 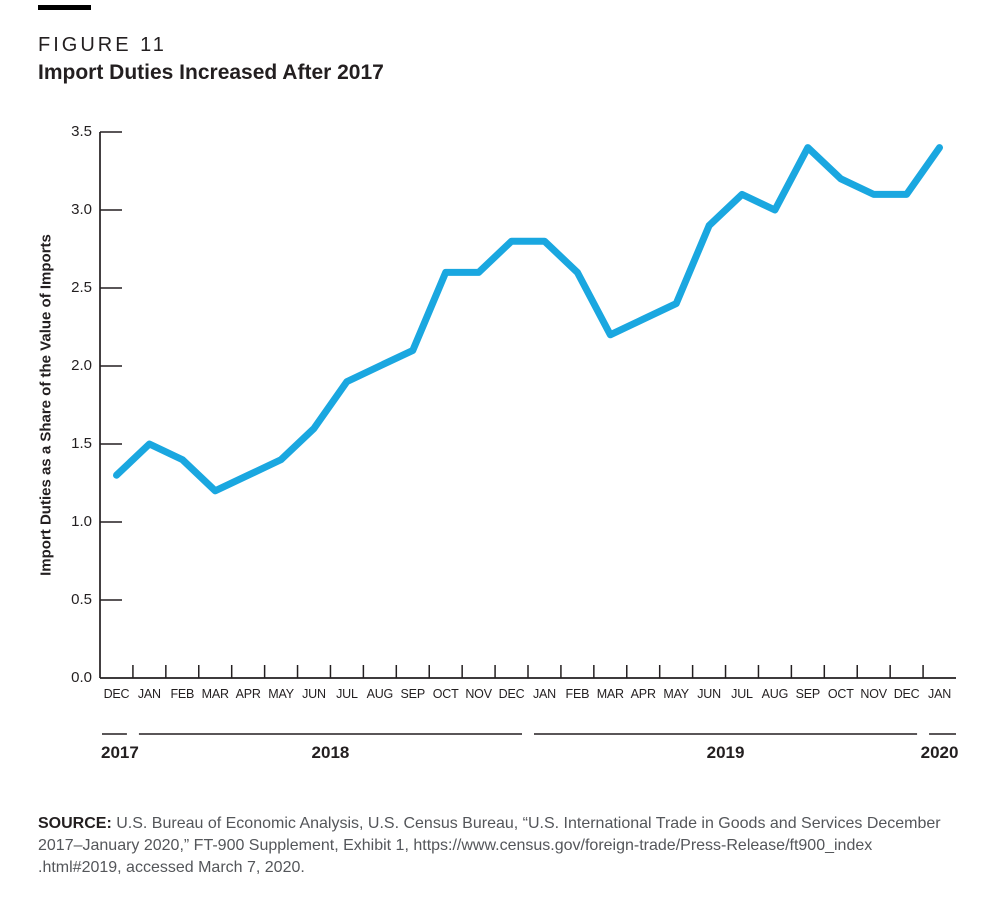 What do you see at coordinates (939, 752) in the screenshot?
I see `year-label: 2020` at bounding box center [939, 752].